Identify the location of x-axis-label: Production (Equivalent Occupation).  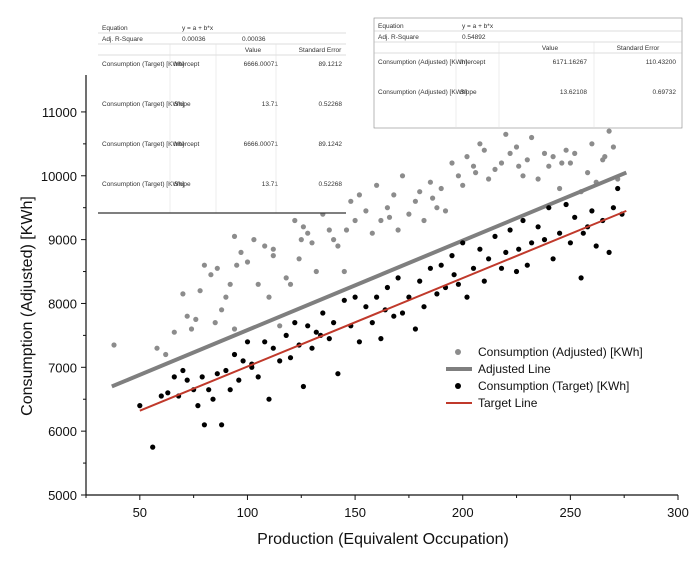
(383, 539).